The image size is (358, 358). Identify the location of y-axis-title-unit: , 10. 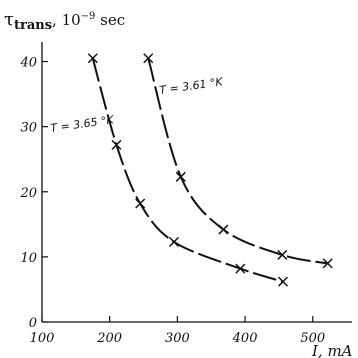
(66, 20).